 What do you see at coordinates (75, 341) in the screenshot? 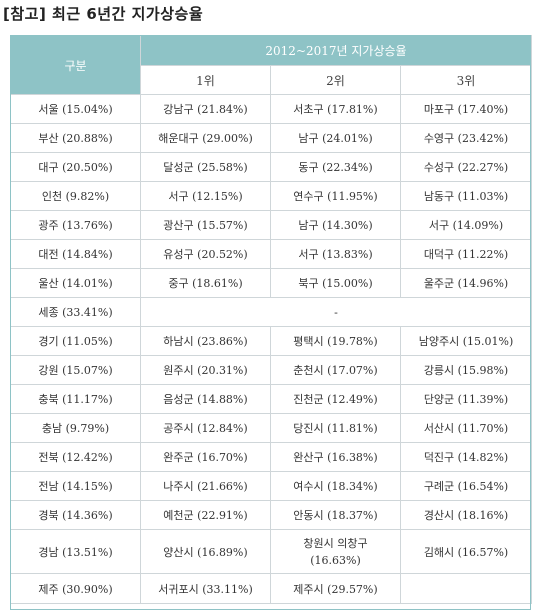
I see `region-cell: 경기 (11.05%)` at bounding box center [75, 341].